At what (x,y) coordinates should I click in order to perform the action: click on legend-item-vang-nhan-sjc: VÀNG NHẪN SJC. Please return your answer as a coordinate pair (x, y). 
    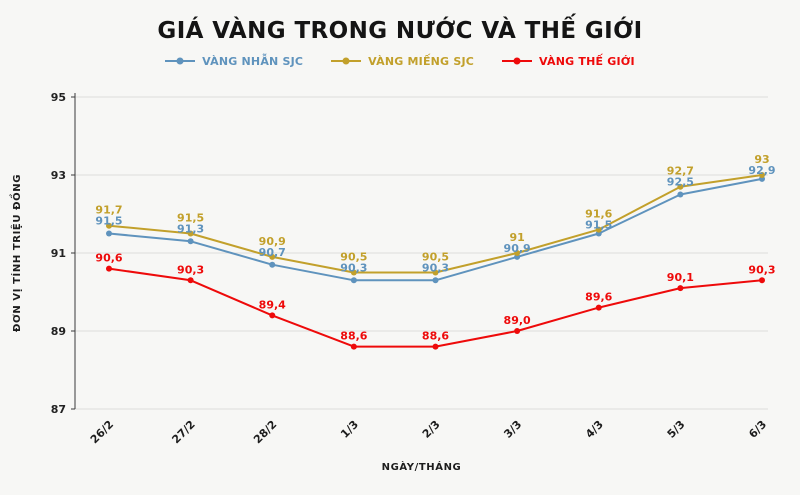
    Looking at the image, I should click on (234, 61).